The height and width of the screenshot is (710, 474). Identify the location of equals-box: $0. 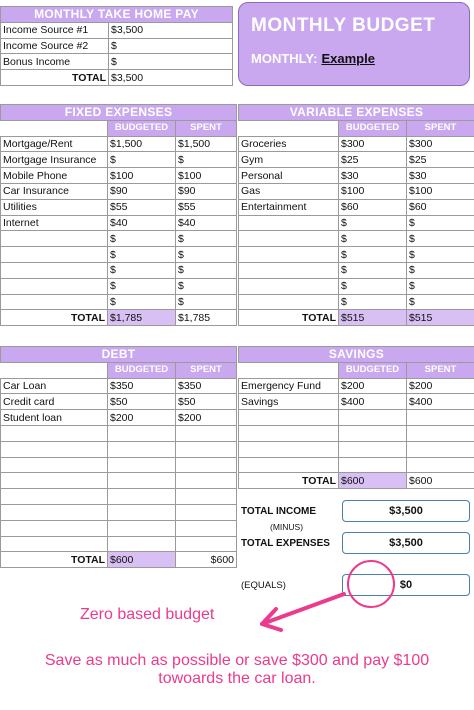
(406, 585).